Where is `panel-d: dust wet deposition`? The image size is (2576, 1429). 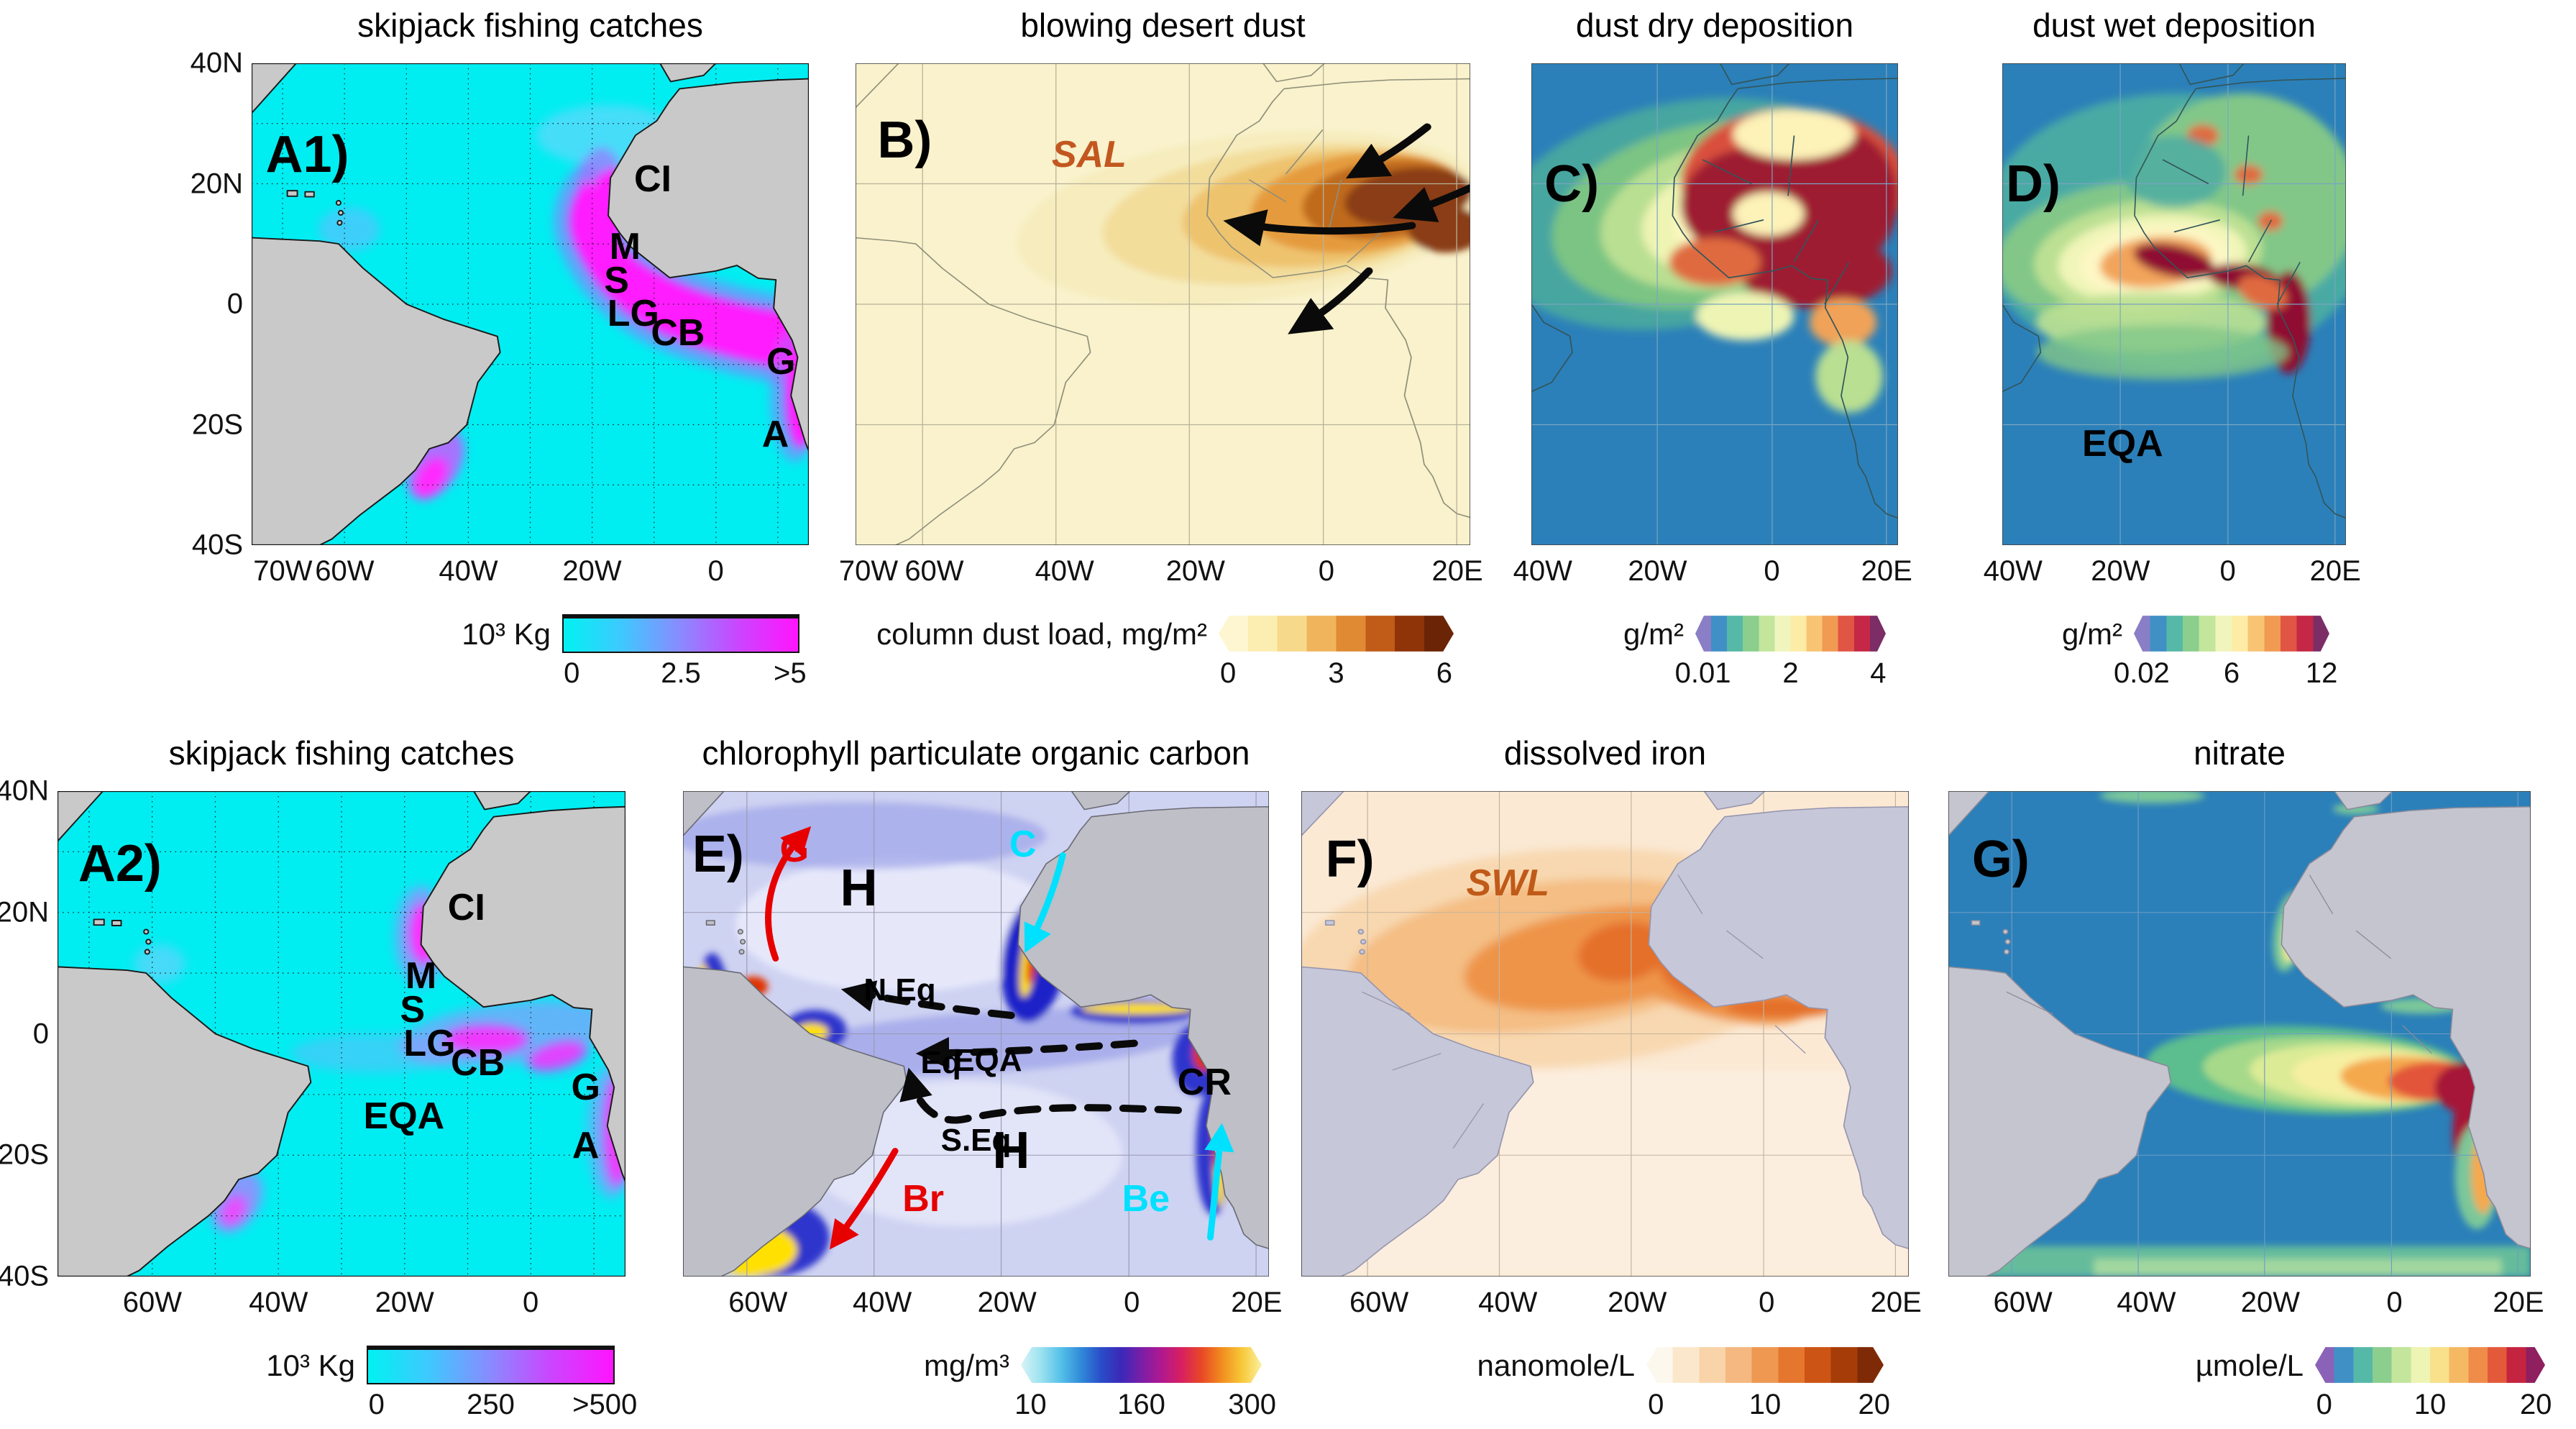
panel-d: dust wet deposition is located at coordinates (2172, 347).